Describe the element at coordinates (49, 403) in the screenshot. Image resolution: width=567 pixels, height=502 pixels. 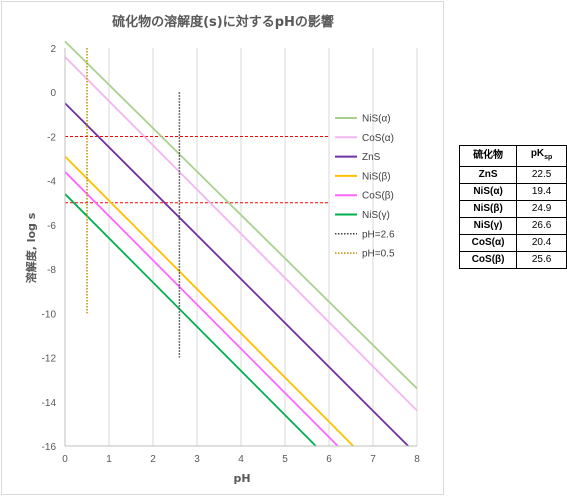
I see `y-tick-label: -14` at that location.